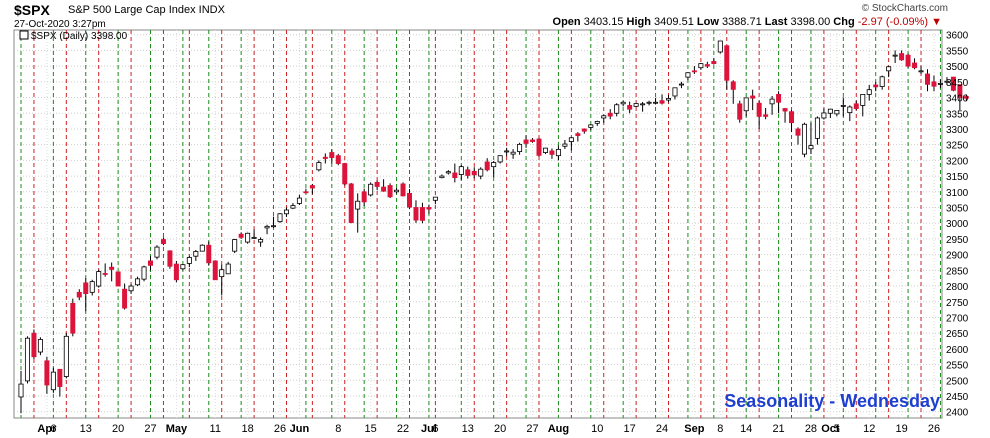 This screenshot has width=990, height=438. I want to click on x-tick-label: 28, so click(811, 429).